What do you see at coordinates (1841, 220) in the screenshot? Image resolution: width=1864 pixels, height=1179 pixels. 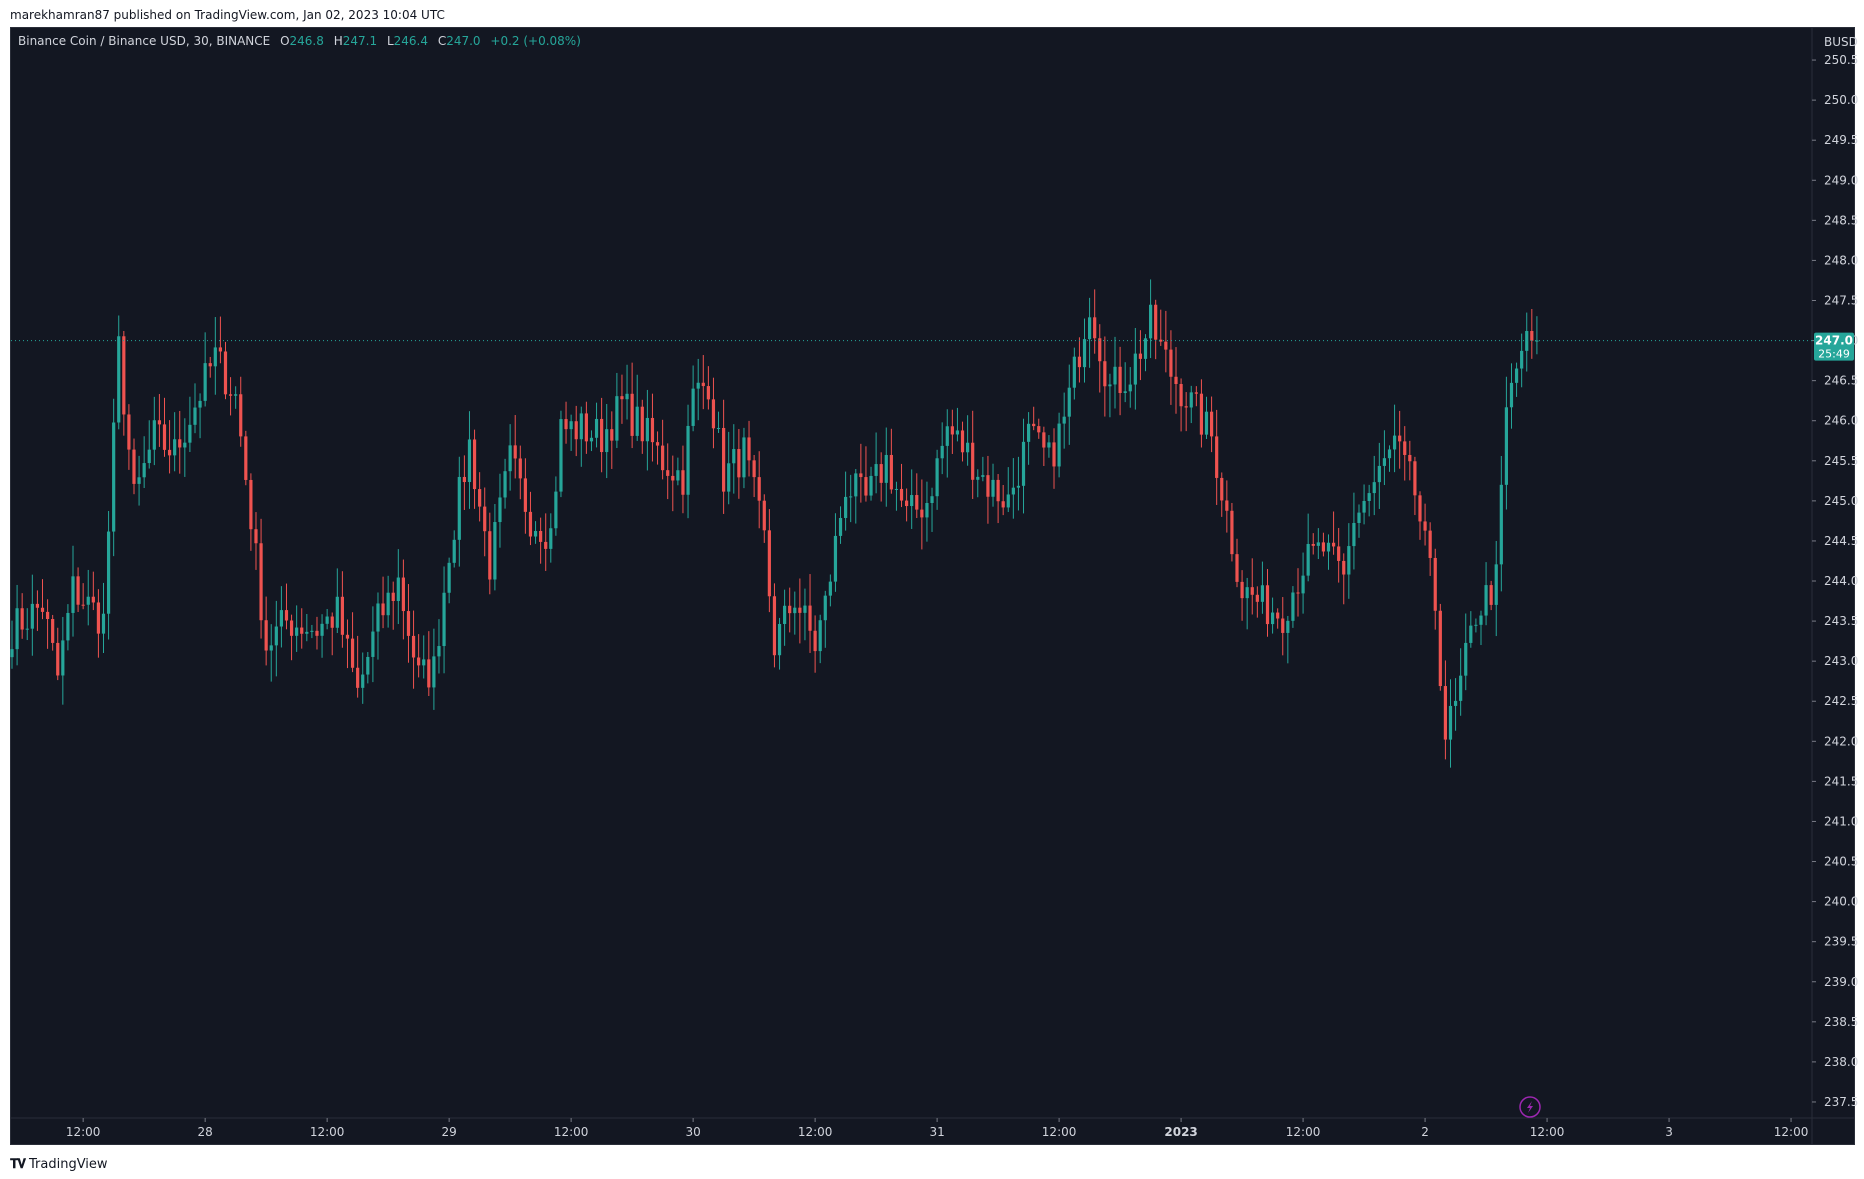 I see `y-tick-label: 248.5` at bounding box center [1841, 220].